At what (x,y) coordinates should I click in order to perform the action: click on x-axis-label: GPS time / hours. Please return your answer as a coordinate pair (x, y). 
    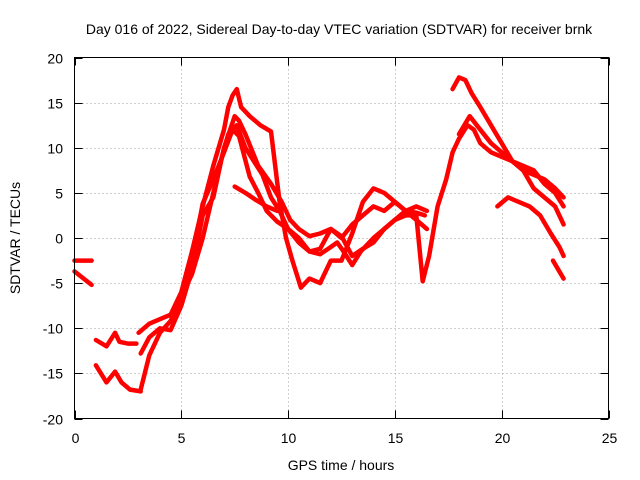
    Looking at the image, I should click on (341, 465).